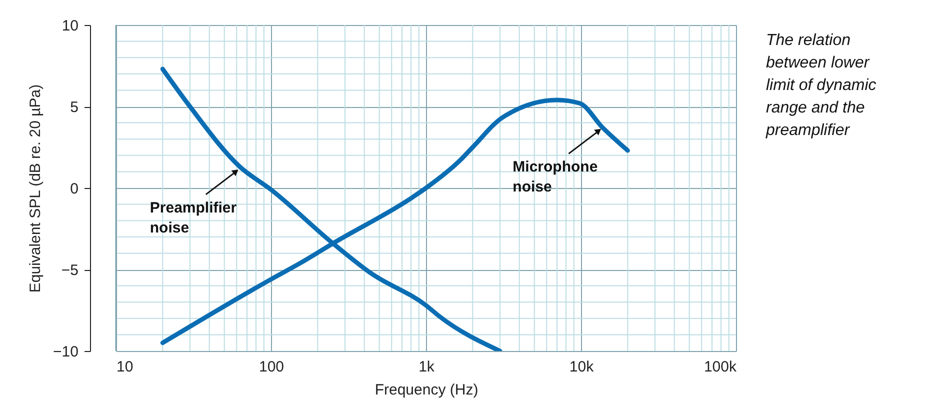  I want to click on text: The relation between lower limit of dynamic range and the preamplifier, so click(820, 85).